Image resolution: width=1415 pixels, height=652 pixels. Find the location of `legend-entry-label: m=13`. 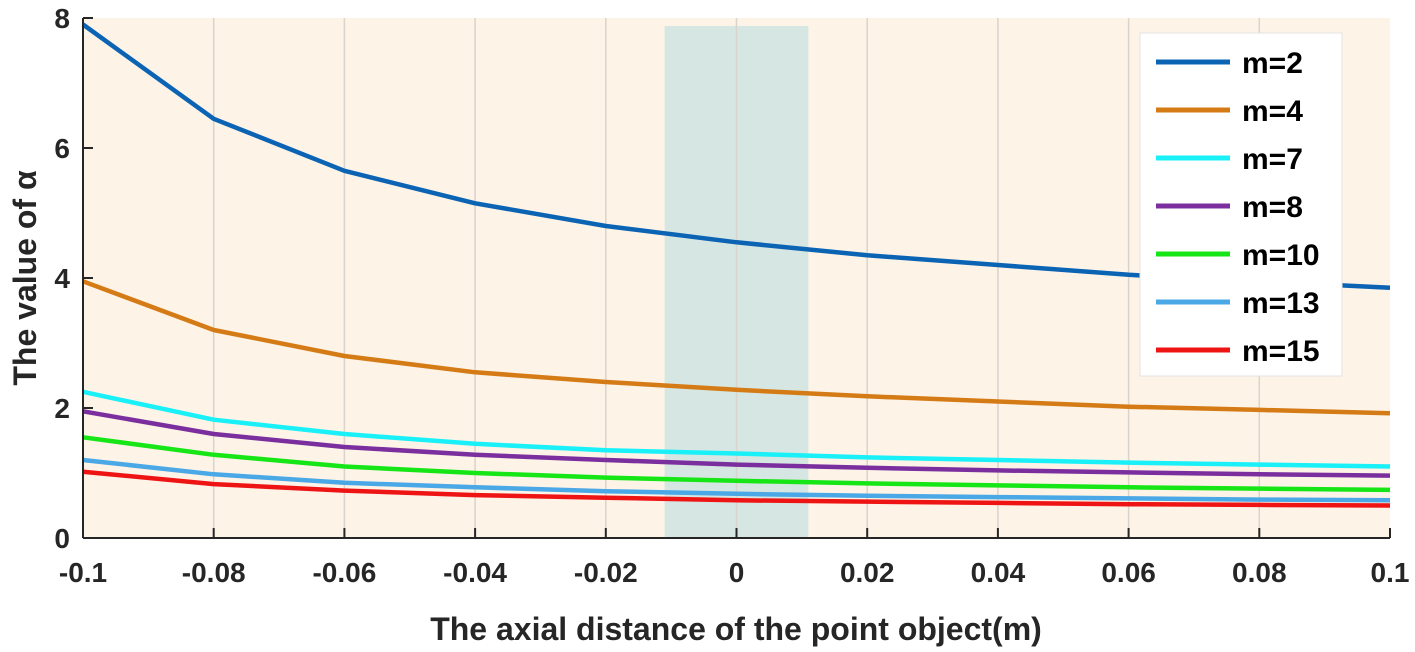

legend-entry-label: m=13 is located at coordinates (1281, 303).